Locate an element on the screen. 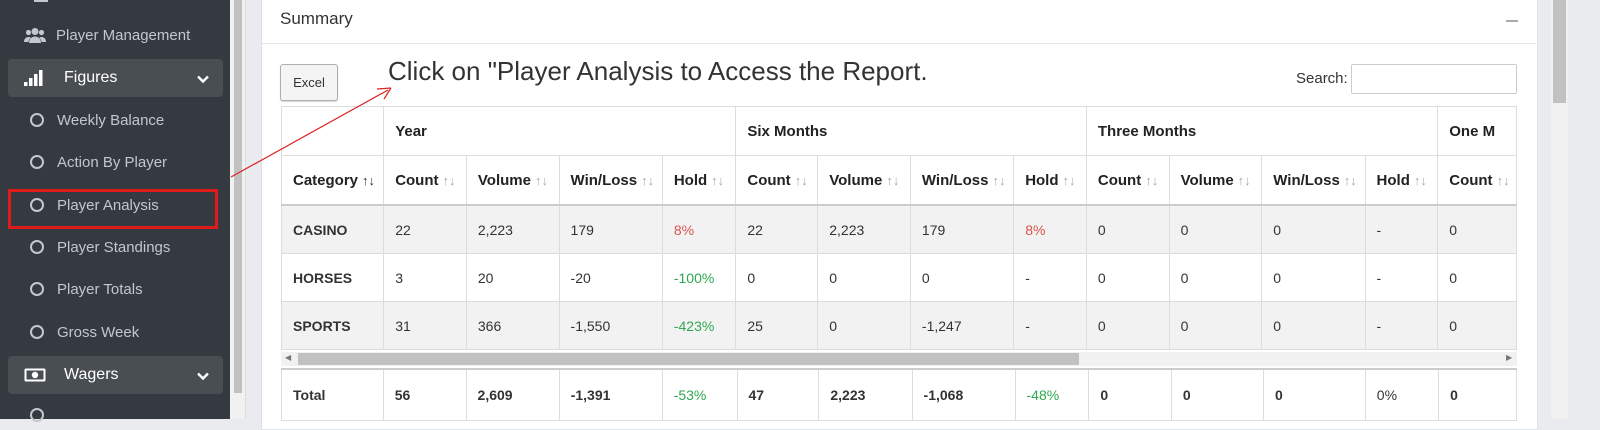 This screenshot has height=430, width=1600. category-cell: CASINO is located at coordinates (333, 229).